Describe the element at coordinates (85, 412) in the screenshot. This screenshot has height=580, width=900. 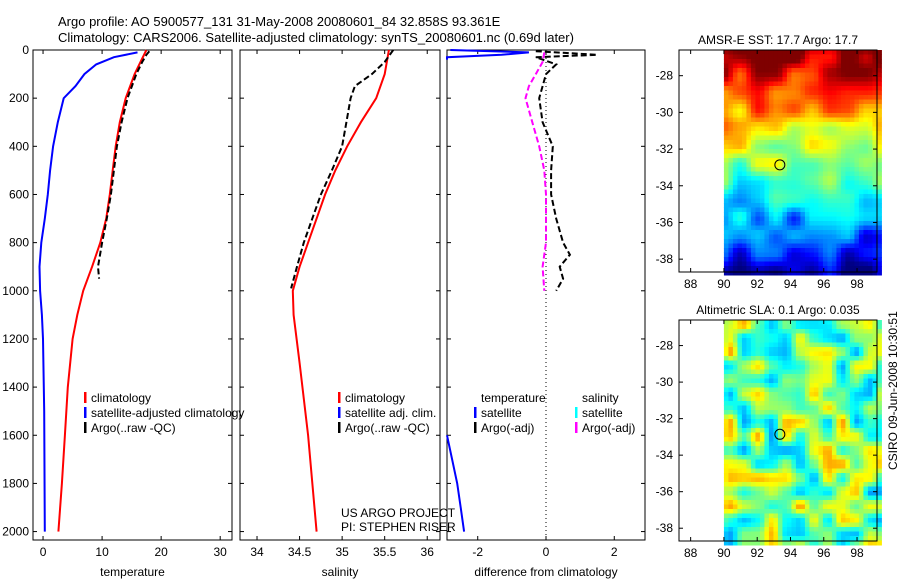
I see `legend-item-swatch` at that location.